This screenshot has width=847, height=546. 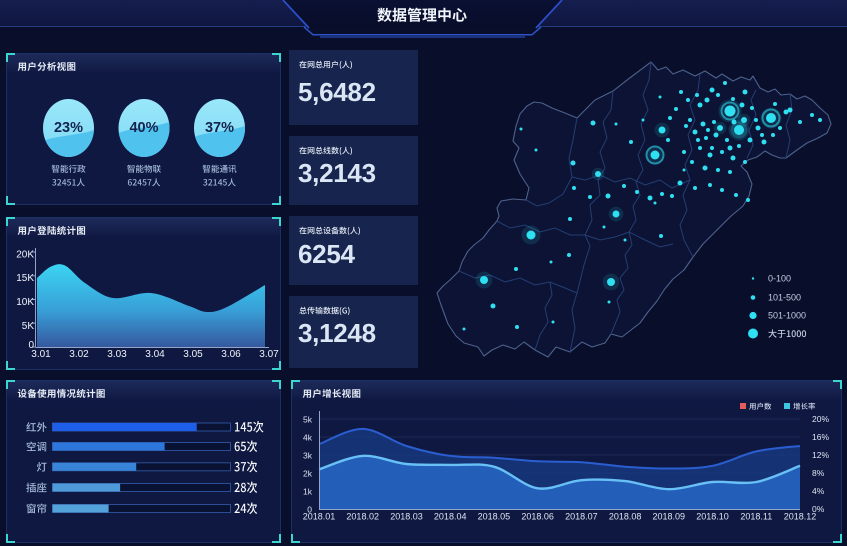 What do you see at coordinates (68, 128) in the screenshot?
I see `svg-text: 23%` at bounding box center [68, 128].